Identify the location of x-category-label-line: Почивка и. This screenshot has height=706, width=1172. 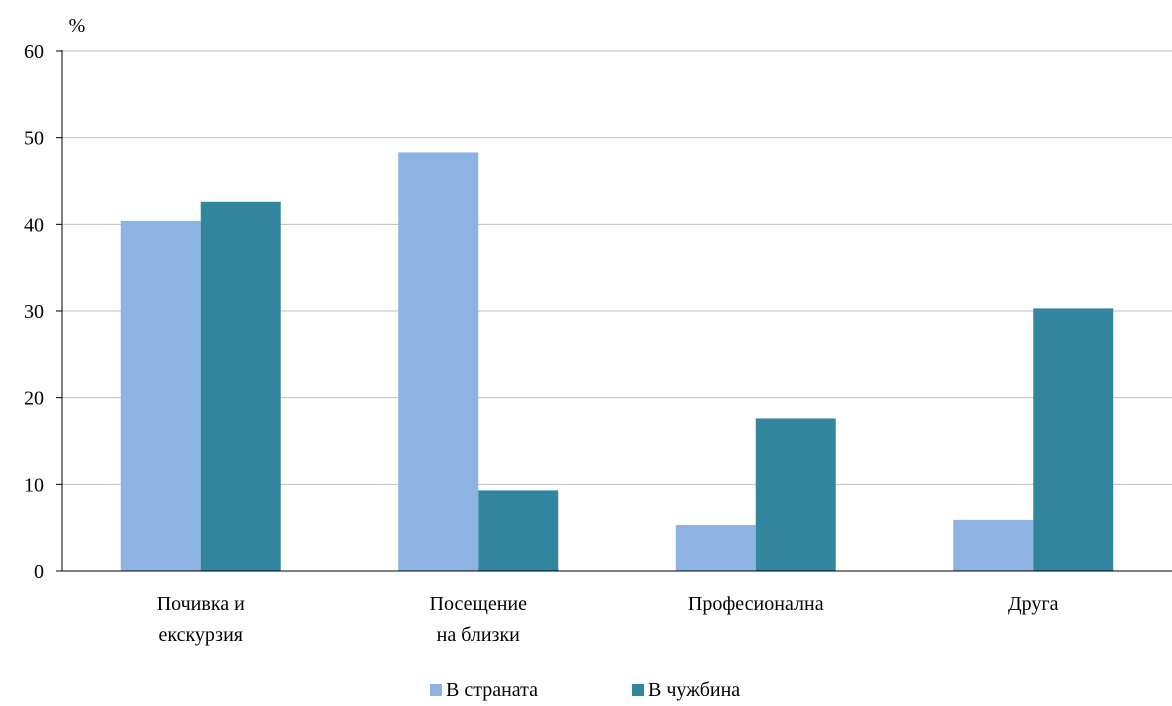
(201, 604).